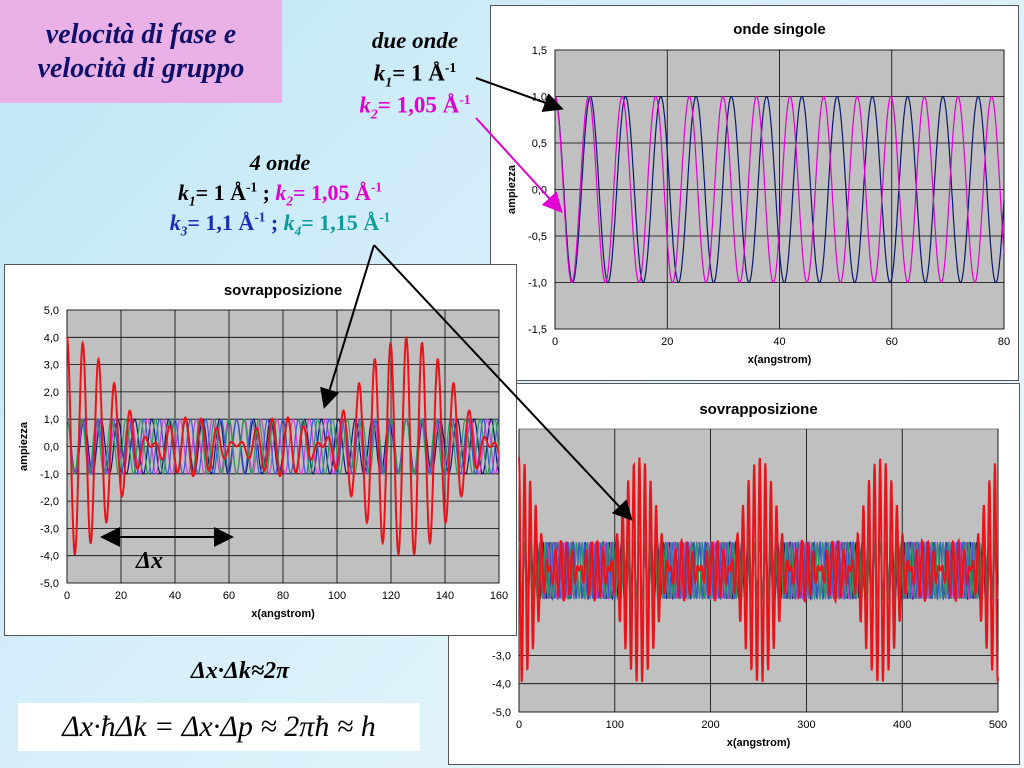  Describe the element at coordinates (51, 393) in the screenshot. I see `y-tick-label: 2,0` at that location.